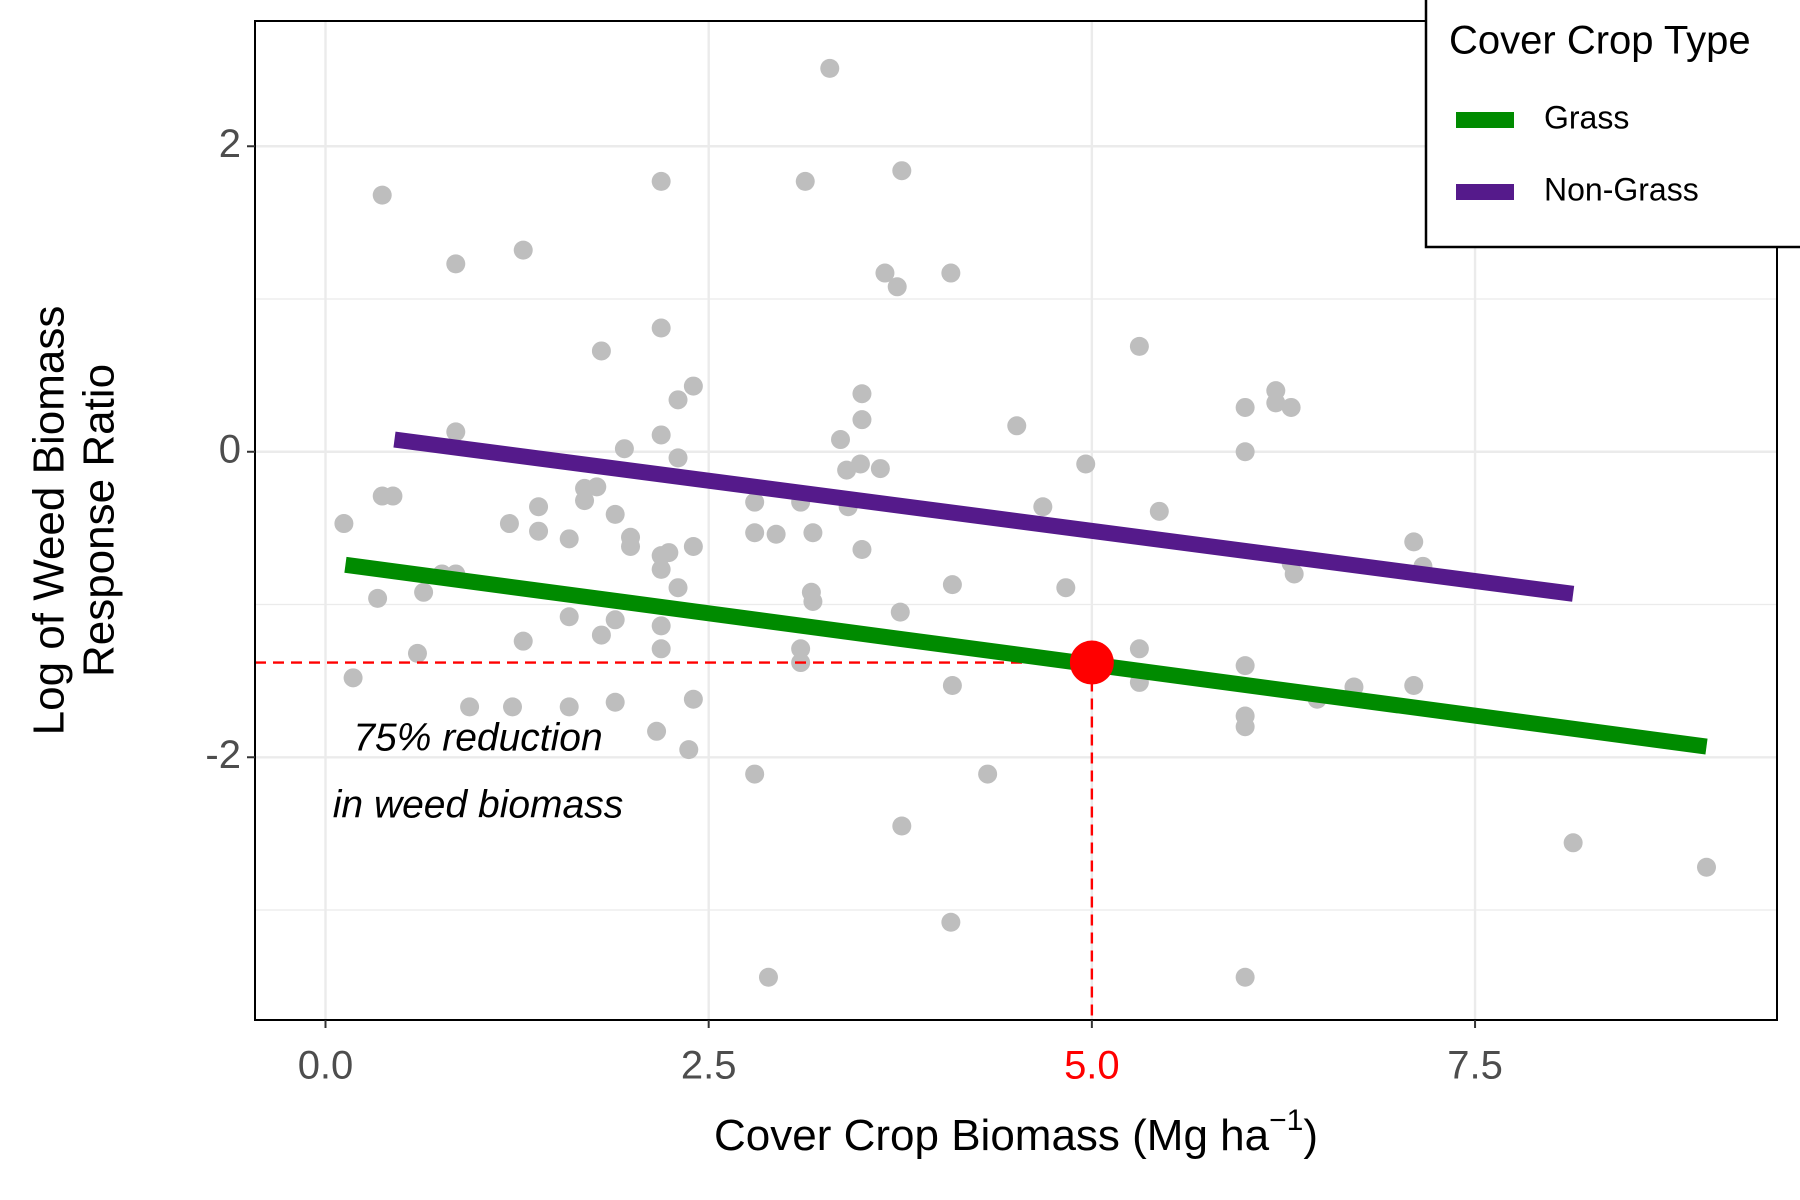 This screenshot has width=1800, height=1200. What do you see at coordinates (1600, 41) in the screenshot?
I see `legend-title: Cover Crop Type` at bounding box center [1600, 41].